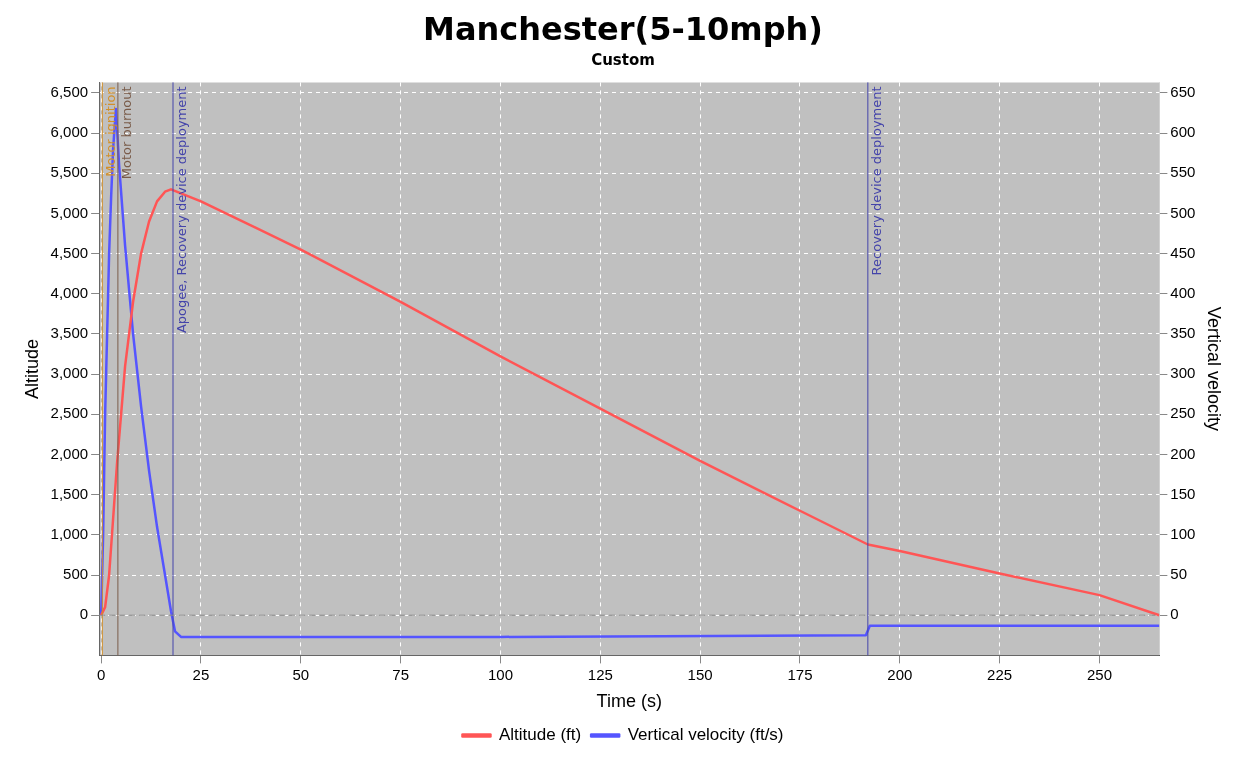  Describe the element at coordinates (900, 674) in the screenshot. I see `x-tick-label: 200` at that location.